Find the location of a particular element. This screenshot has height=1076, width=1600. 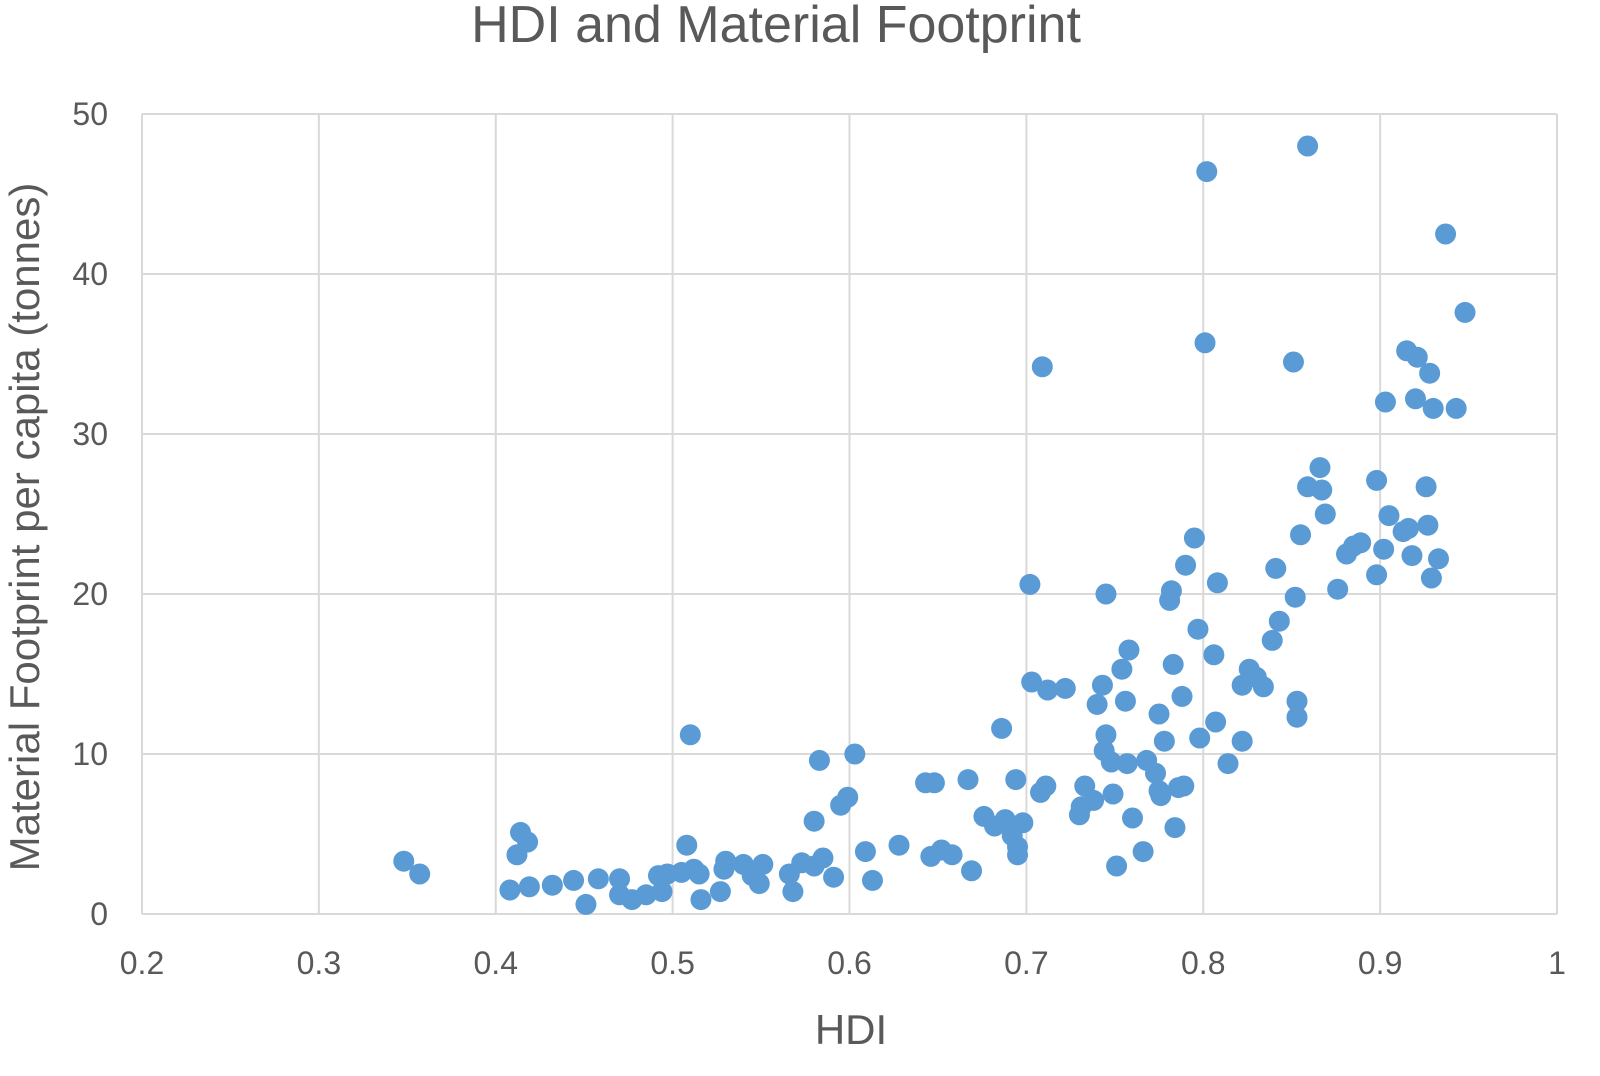

x-axis-ticks: 0.2 0.3 0.4 0.5 0.6 0.7 0.8 0.9 1 is located at coordinates (843, 963).